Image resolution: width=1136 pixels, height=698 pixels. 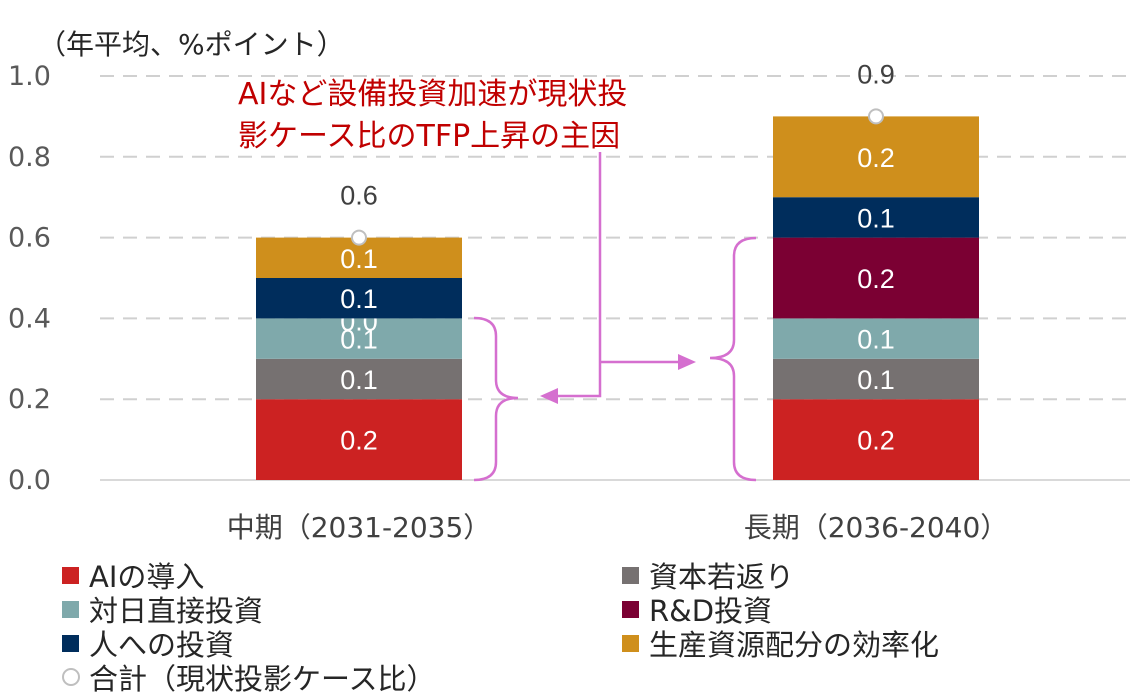 I want to click on legend-label: 生産資源配分の効率化, so click(x=794, y=645).